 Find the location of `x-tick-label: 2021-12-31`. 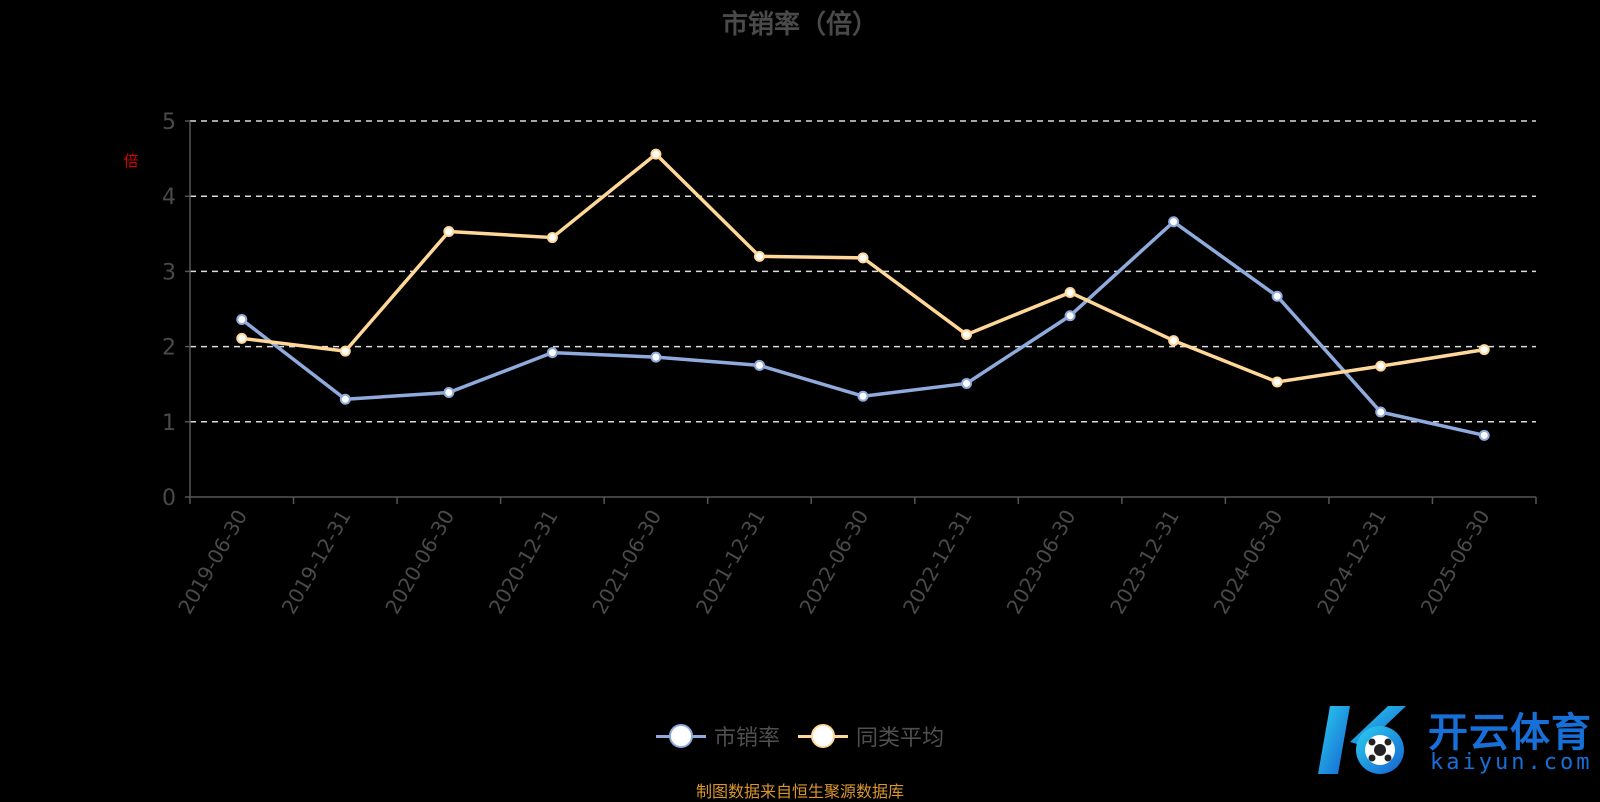

x-tick-label: 2021-12-31 is located at coordinates (730, 562).